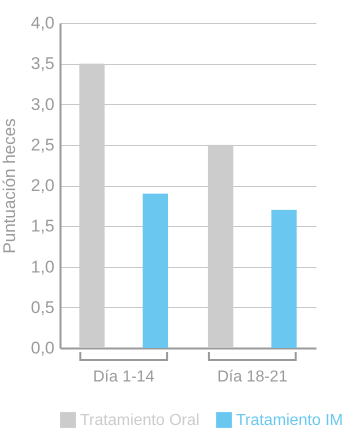 Image resolution: width=350 pixels, height=441 pixels. What do you see at coordinates (42, 104) in the screenshot?
I see `y-tick-label: 3,0` at bounding box center [42, 104].